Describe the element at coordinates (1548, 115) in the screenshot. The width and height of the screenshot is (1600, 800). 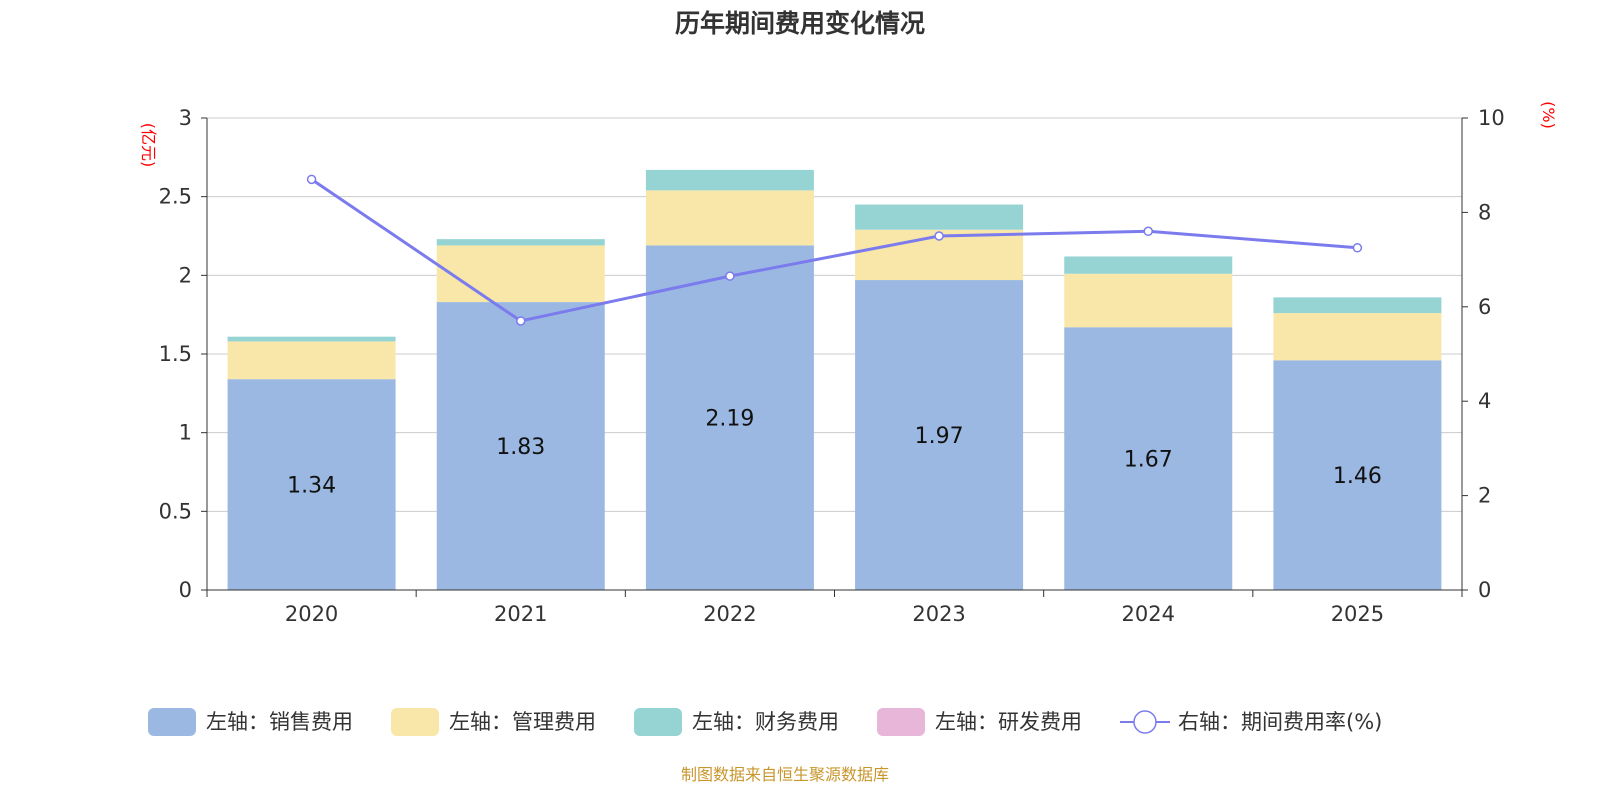
I see `right-axis-unit: (%)` at that location.